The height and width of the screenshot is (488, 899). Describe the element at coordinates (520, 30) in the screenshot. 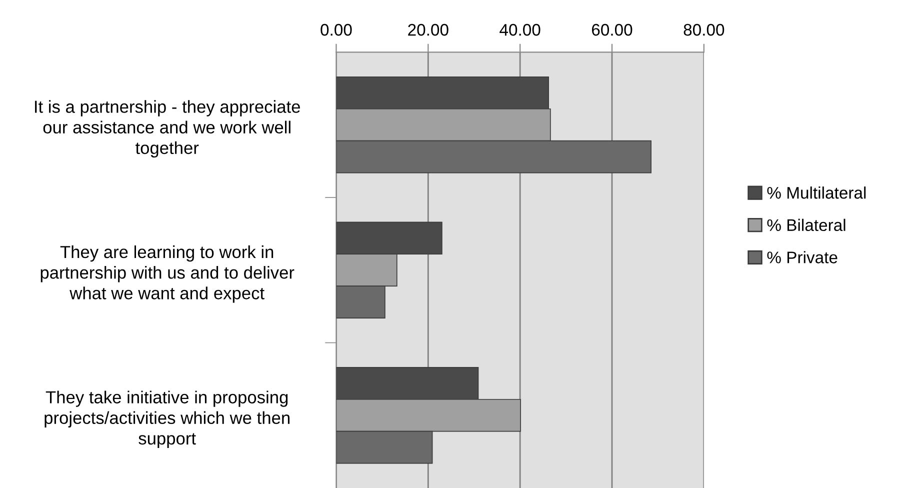

I see `x-tick-label: 40.00` at that location.